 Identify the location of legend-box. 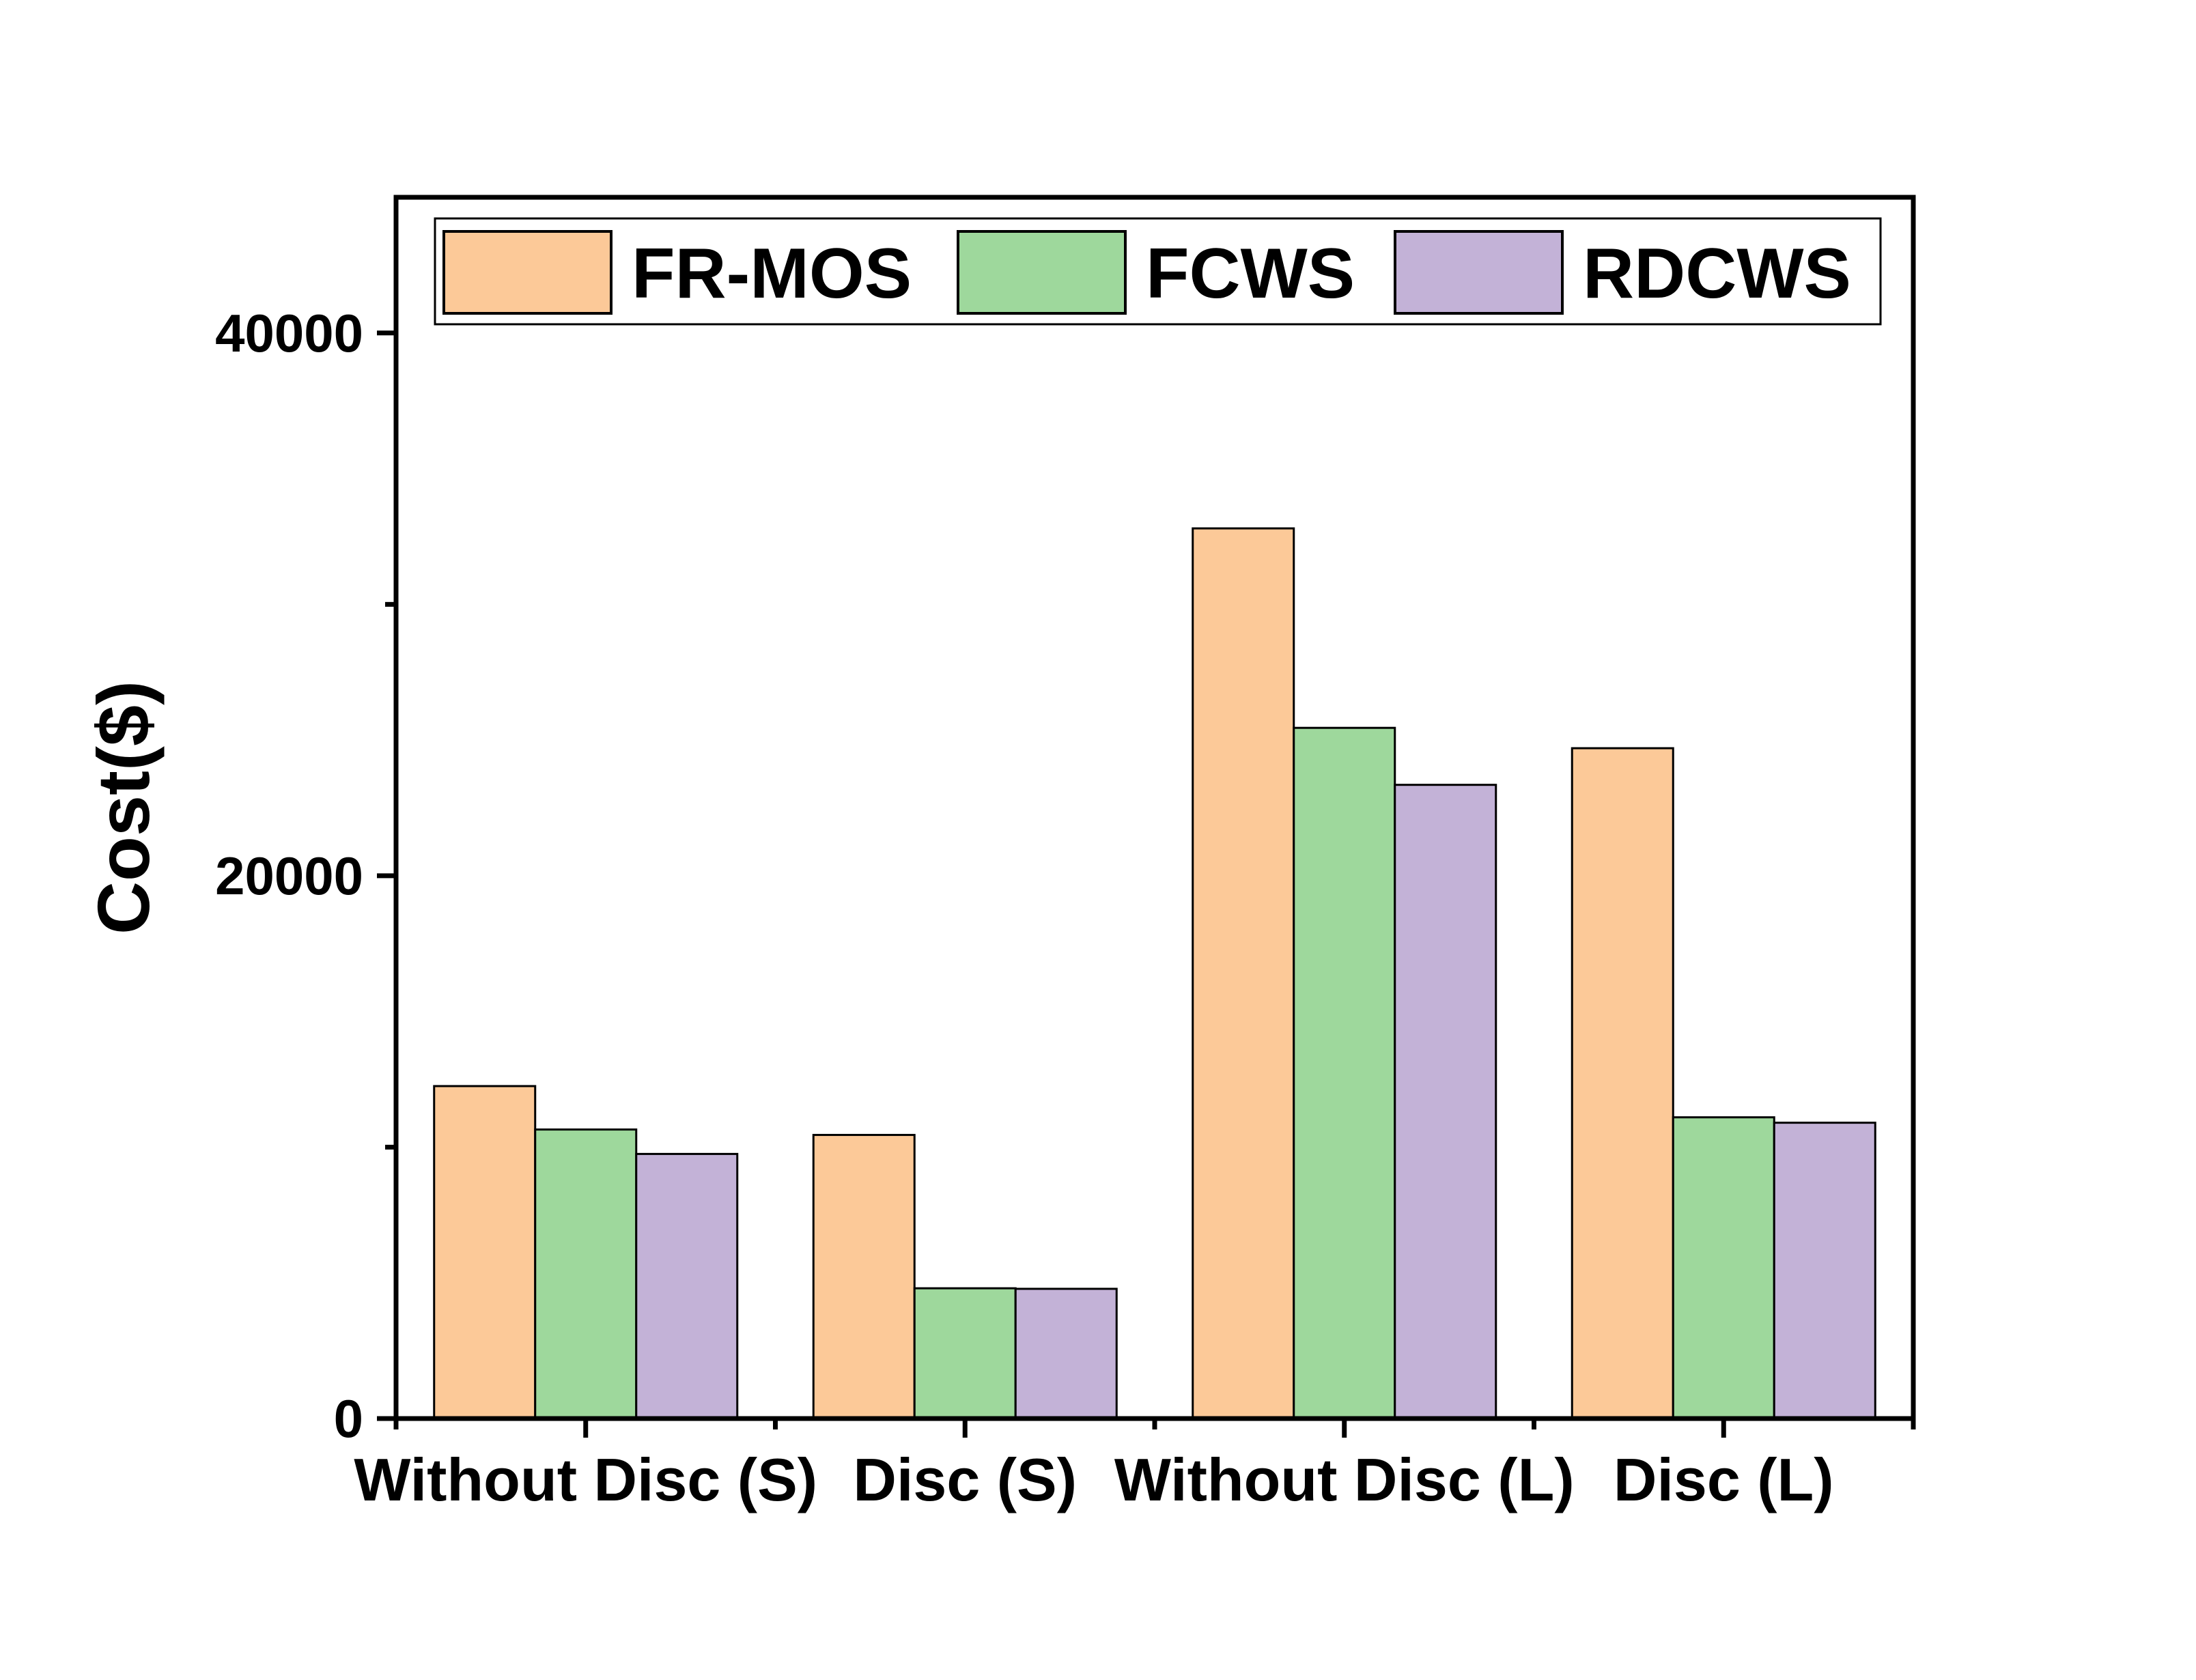
(1158, 271).